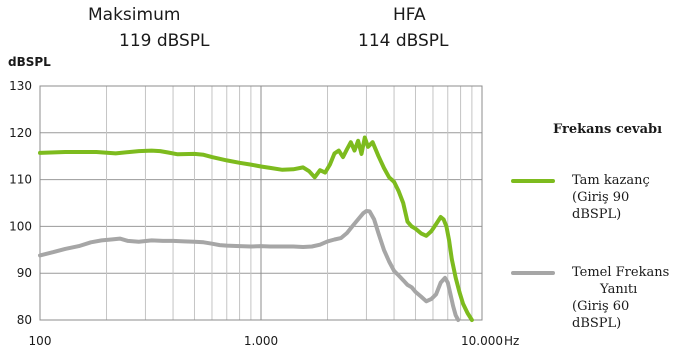 The height and width of the screenshot is (356, 680). I want to click on x-tick-label: 1.000, so click(261, 341).